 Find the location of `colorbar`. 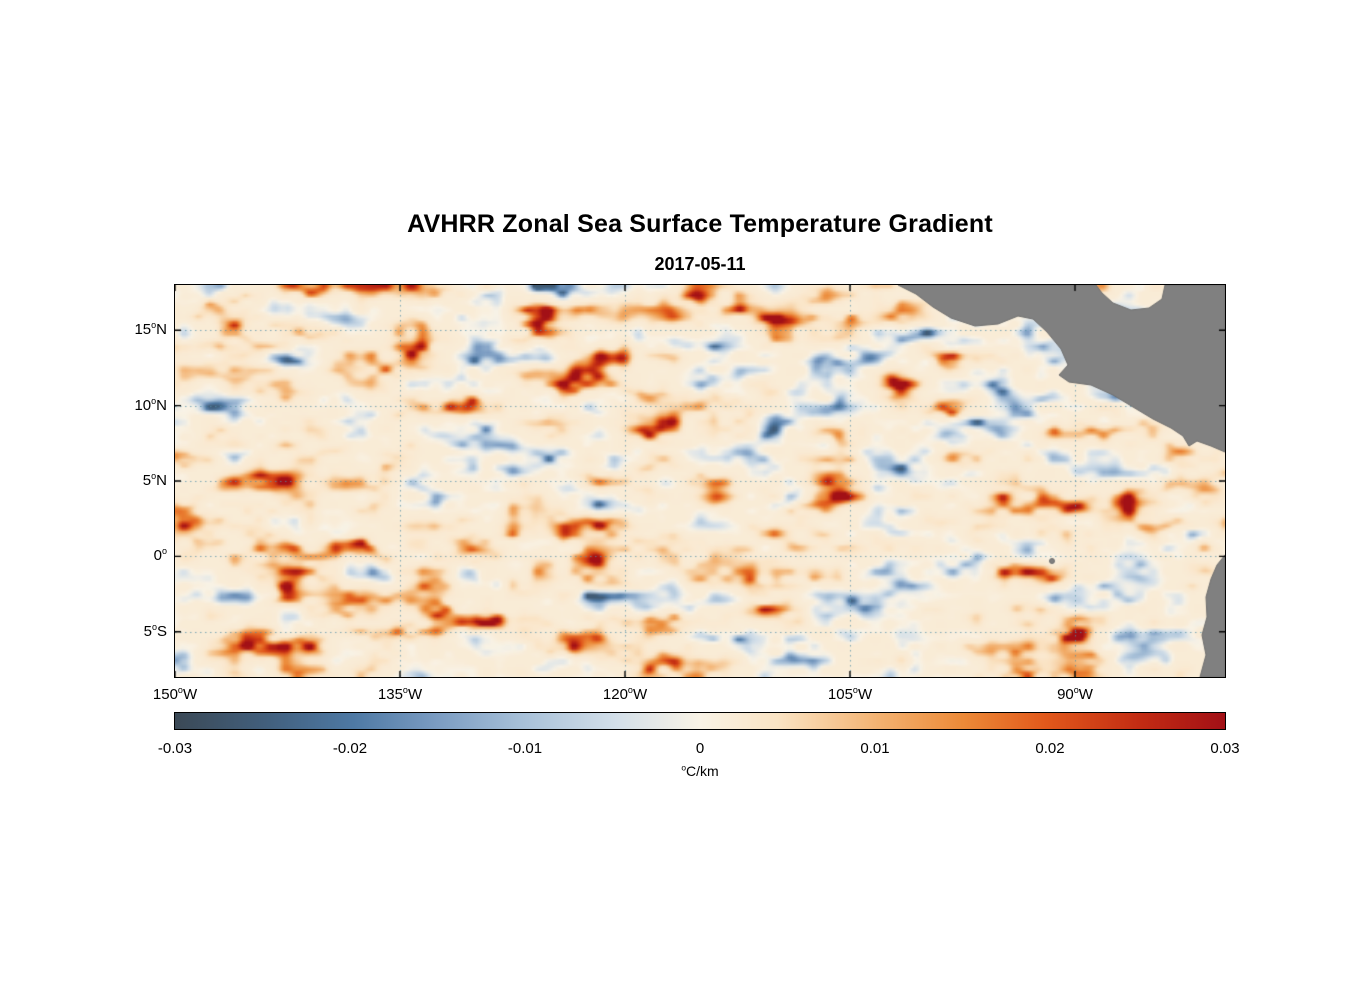

colorbar is located at coordinates (700, 721).